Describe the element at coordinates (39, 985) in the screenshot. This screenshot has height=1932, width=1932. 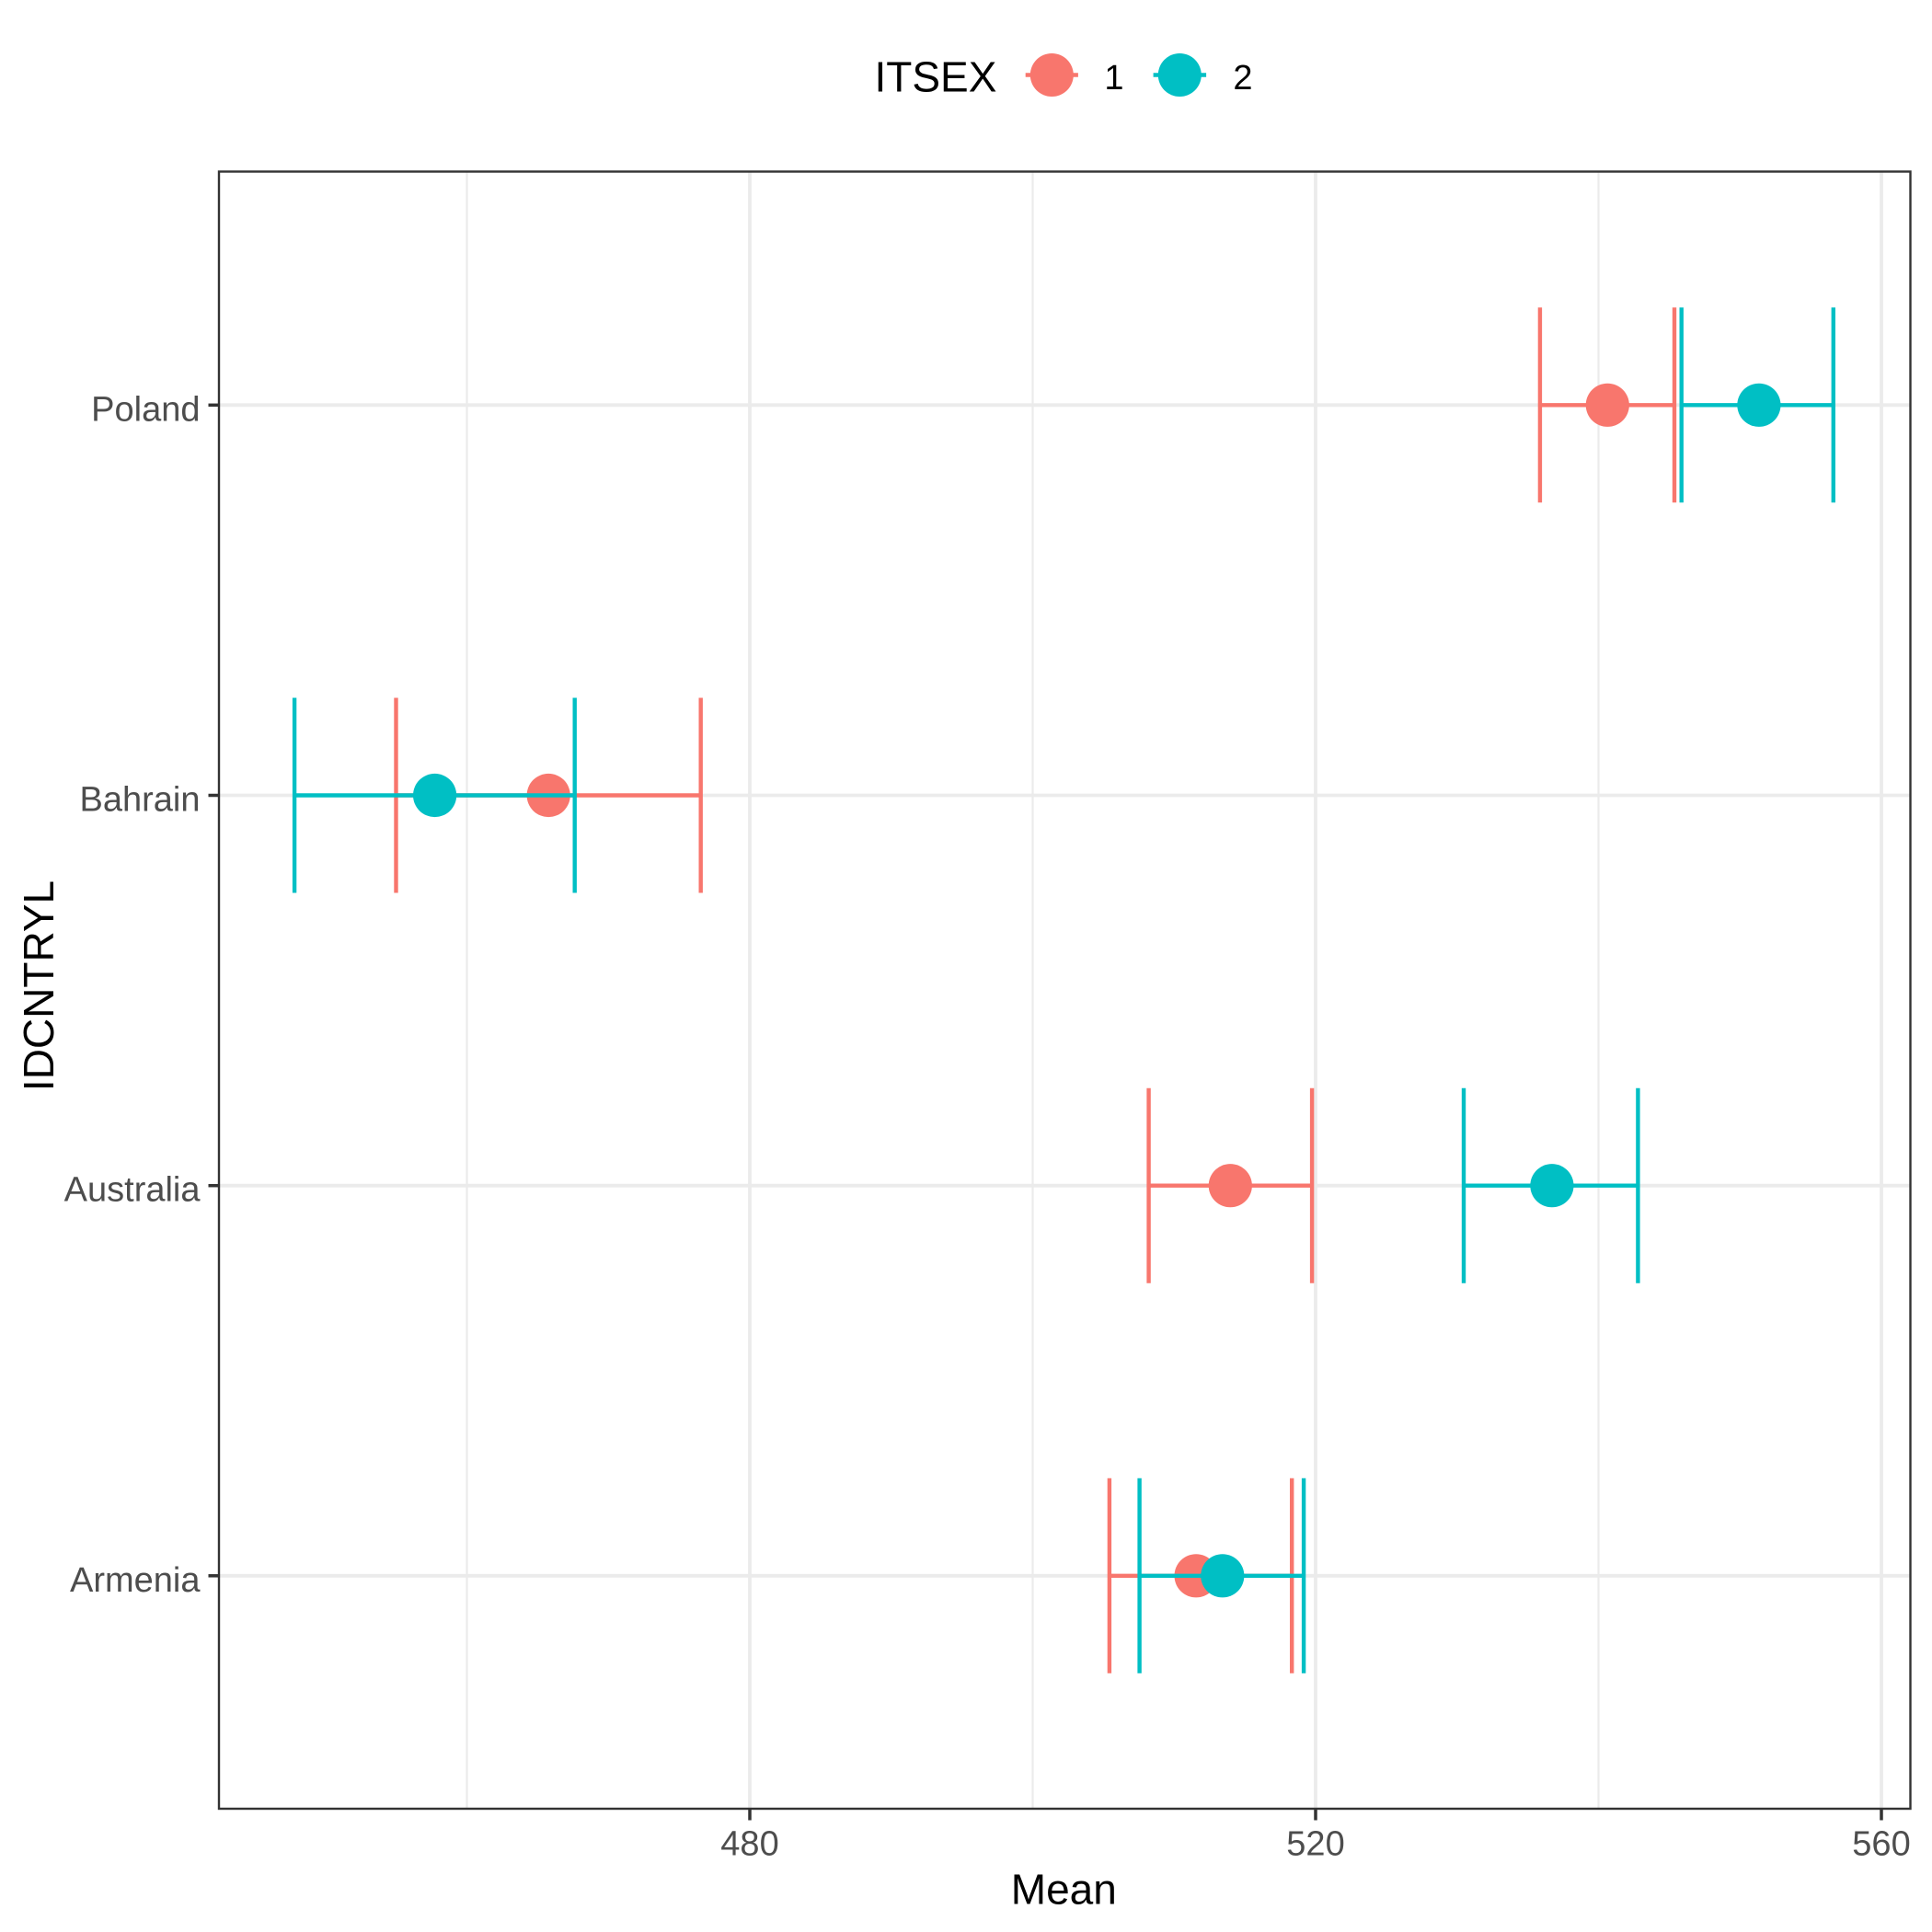
I see `svg-text: IDCNTRYL` at that location.